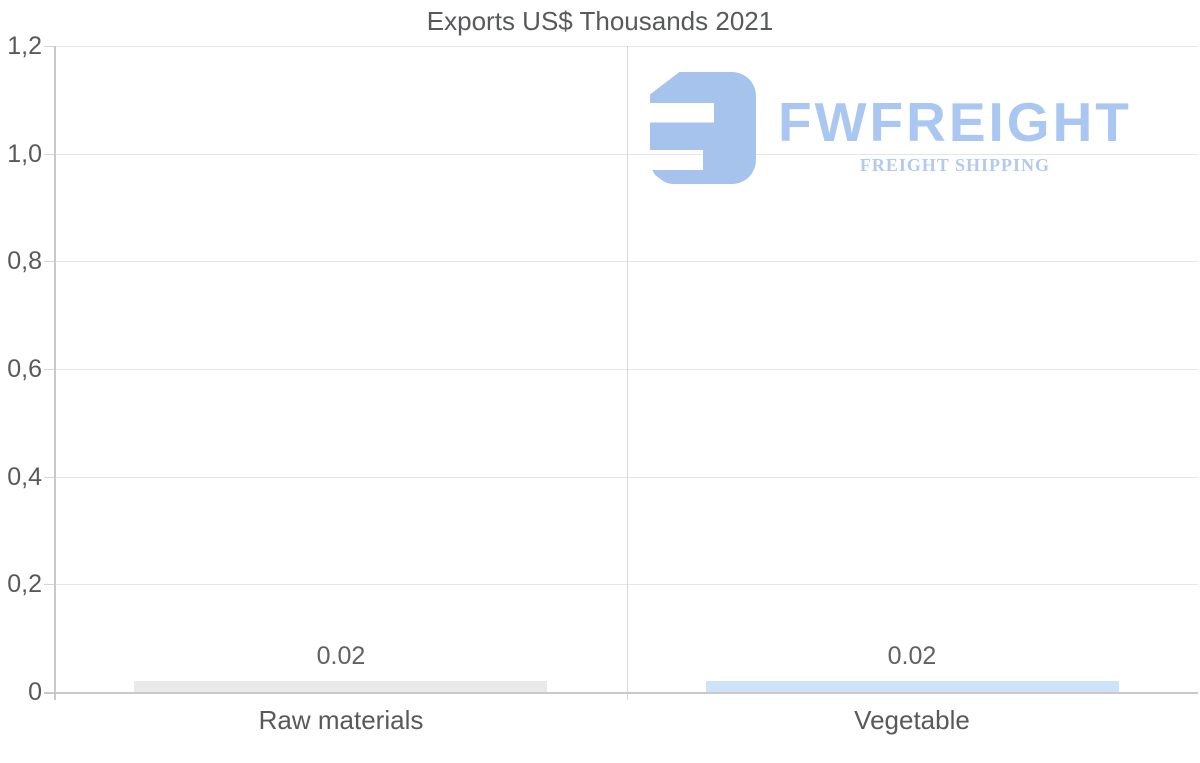 The height and width of the screenshot is (763, 1200). I want to click on brand-name: FWFREIGHT, so click(955, 122).